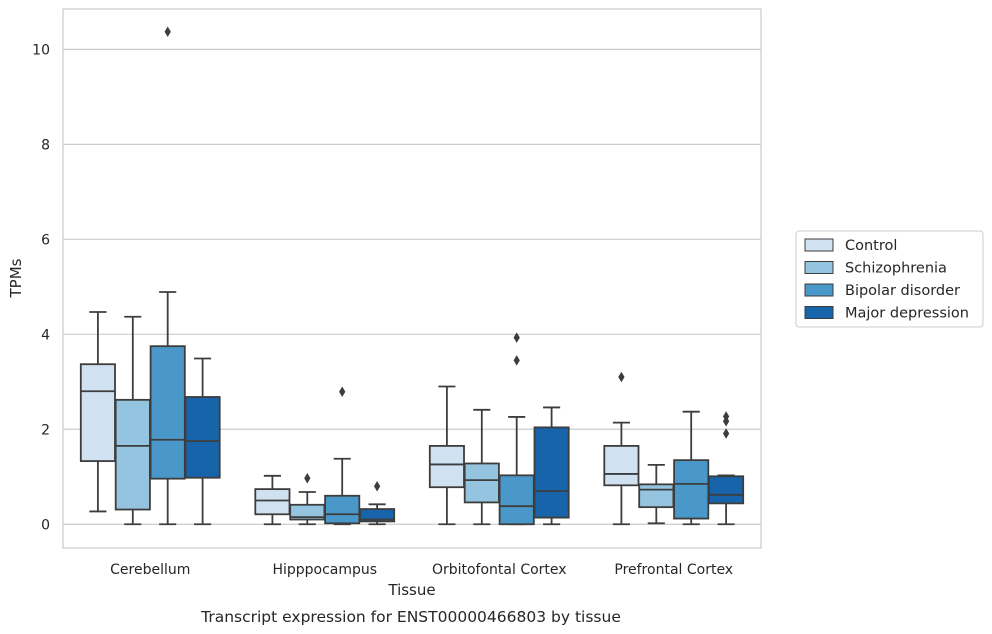 The width and height of the screenshot is (992, 634). Describe the element at coordinates (499, 570) in the screenshot. I see `x-tick-label: Orbitofontal Cortex` at that location.